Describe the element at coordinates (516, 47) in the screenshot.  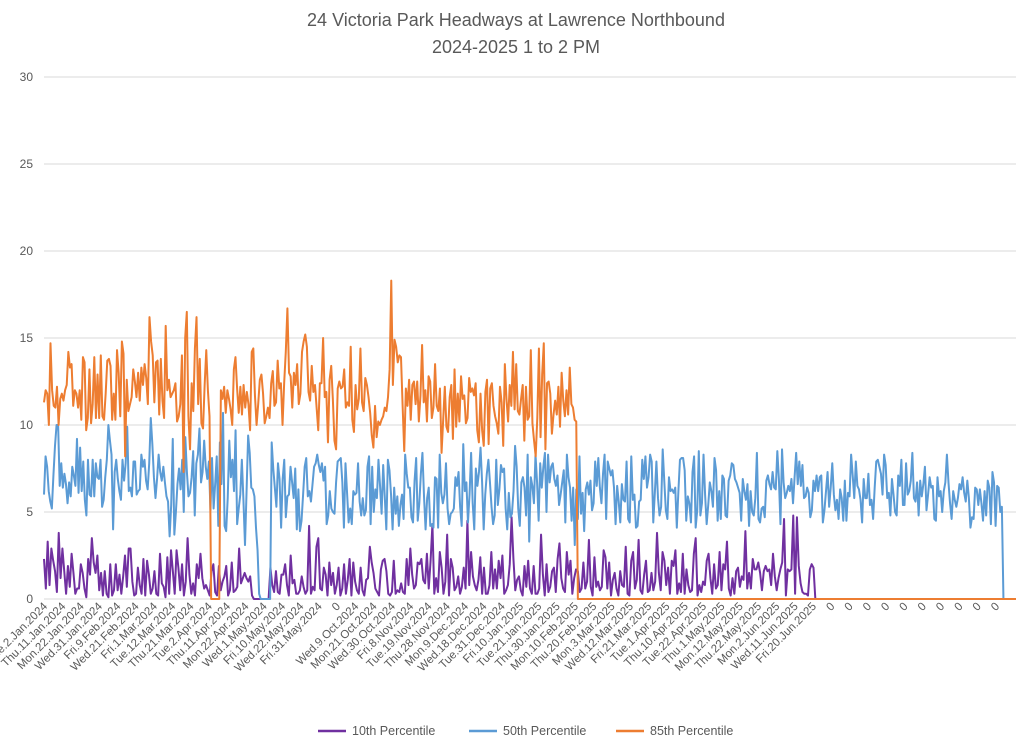
I see `chart-subtitle: 2024-2025 1 to 2 PM` at that location.